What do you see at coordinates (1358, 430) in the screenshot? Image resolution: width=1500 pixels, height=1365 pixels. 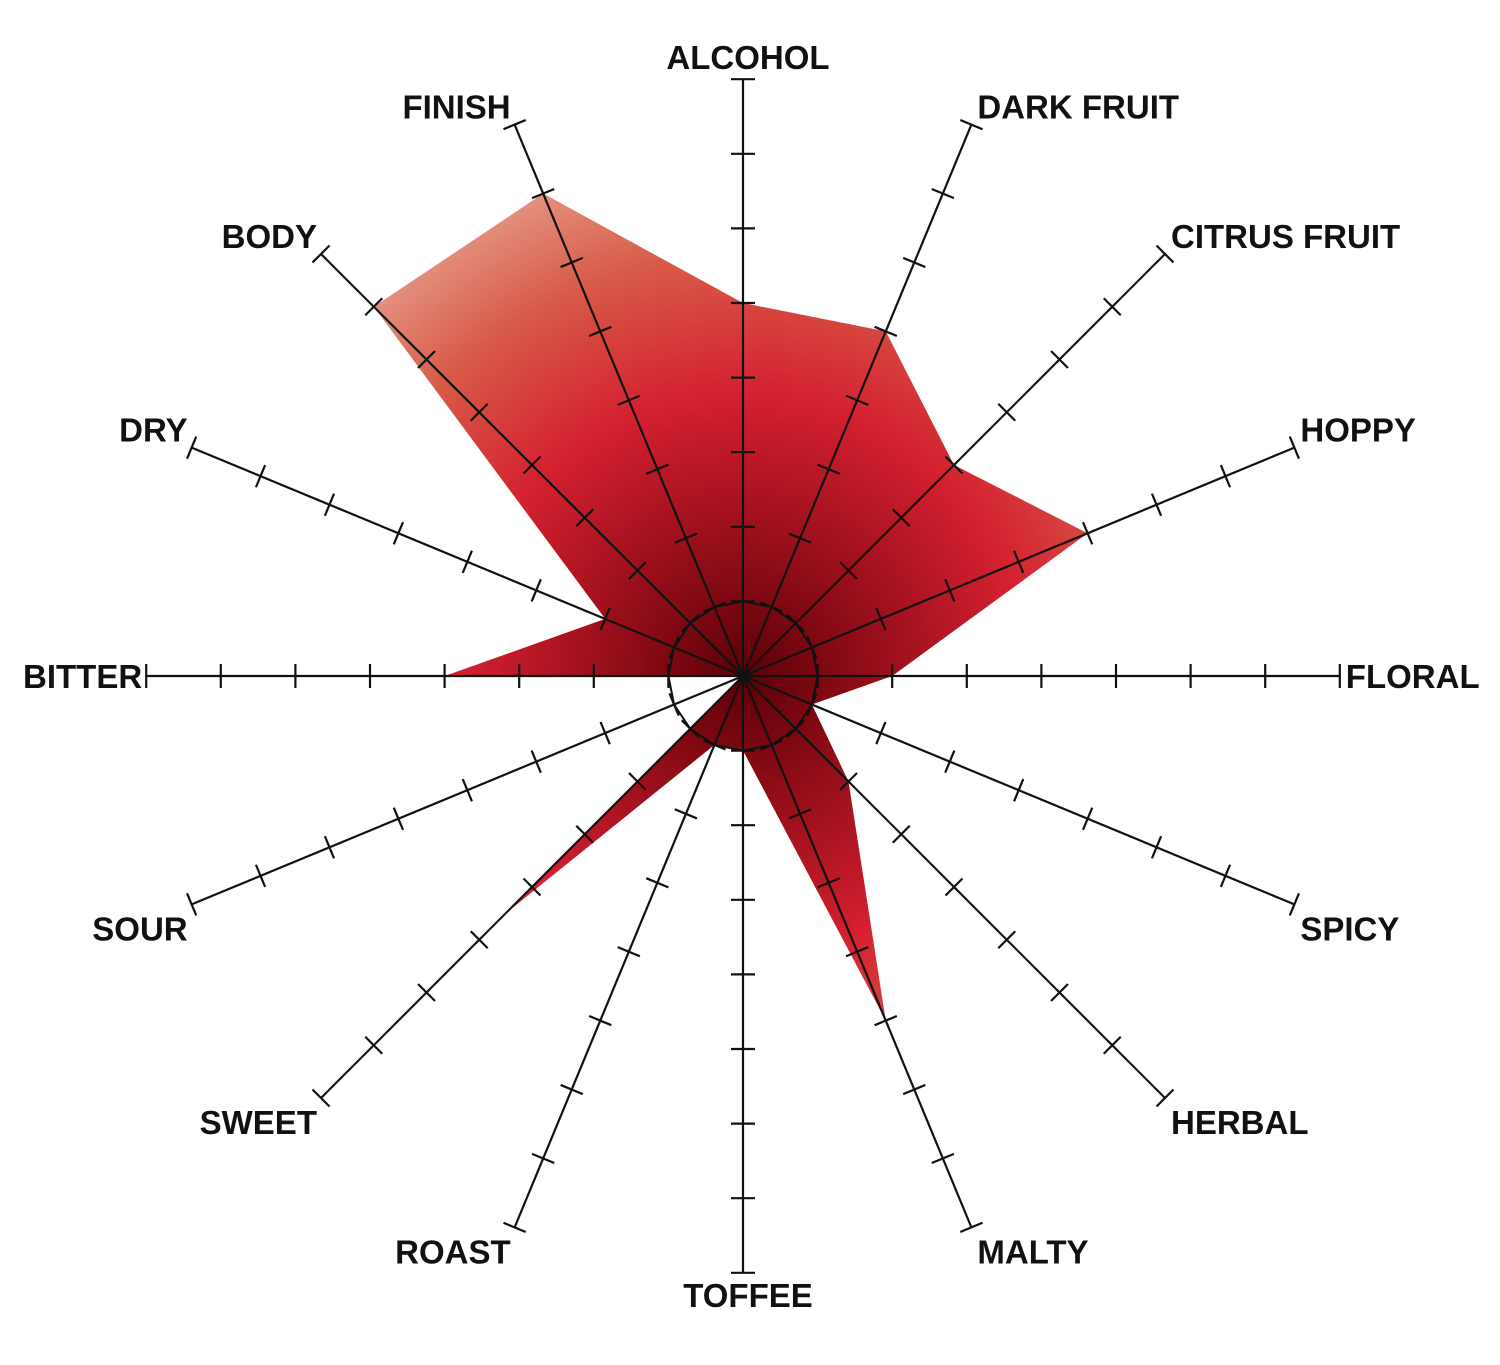 I see `axis-label-hoppy: HOPPY` at bounding box center [1358, 430].